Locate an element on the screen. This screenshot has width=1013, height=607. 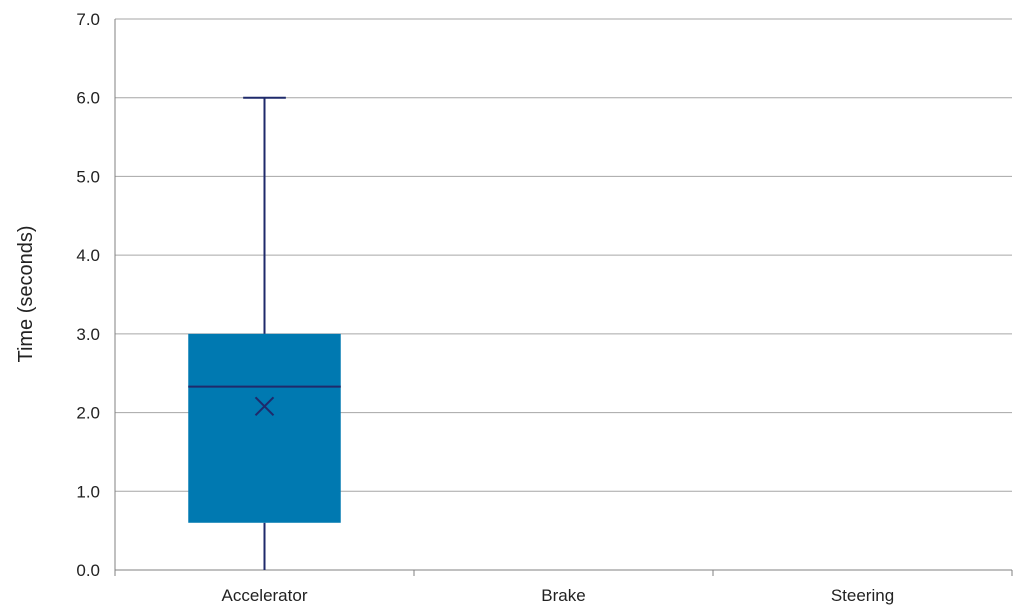
y-axis-label: Time (seconds) is located at coordinates (26, 293).